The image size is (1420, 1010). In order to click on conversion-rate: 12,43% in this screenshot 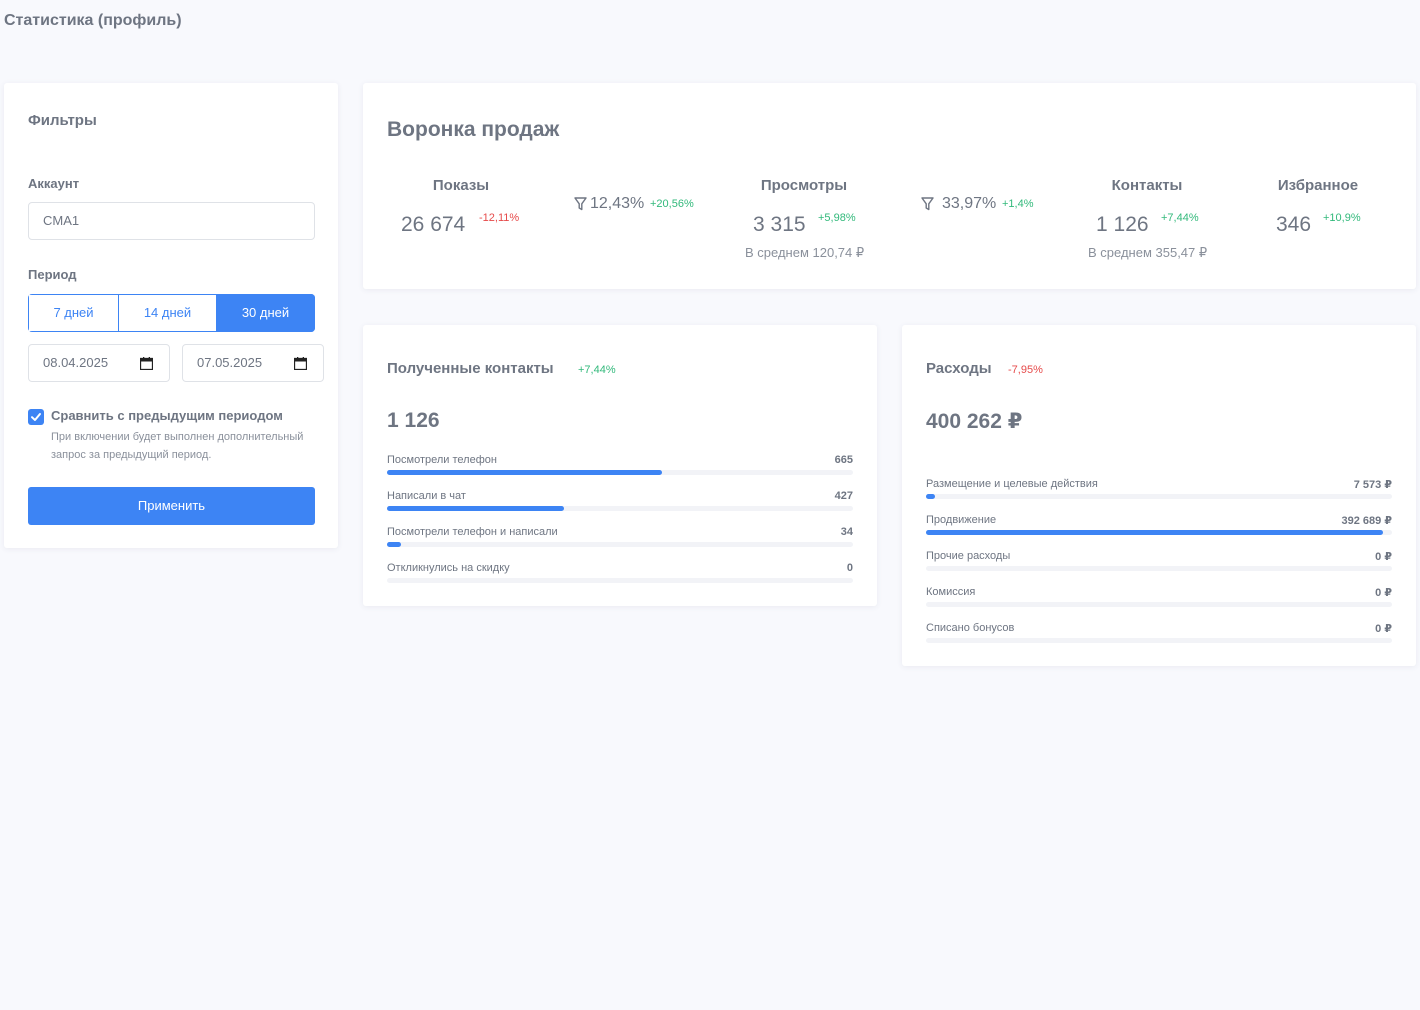, I will do `click(617, 203)`.